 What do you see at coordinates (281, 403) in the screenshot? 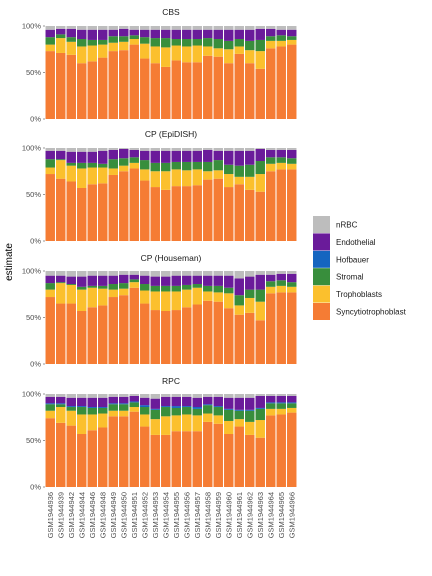
I see `bar-segment-hofbauer-GSM1944965` at bounding box center [281, 403].